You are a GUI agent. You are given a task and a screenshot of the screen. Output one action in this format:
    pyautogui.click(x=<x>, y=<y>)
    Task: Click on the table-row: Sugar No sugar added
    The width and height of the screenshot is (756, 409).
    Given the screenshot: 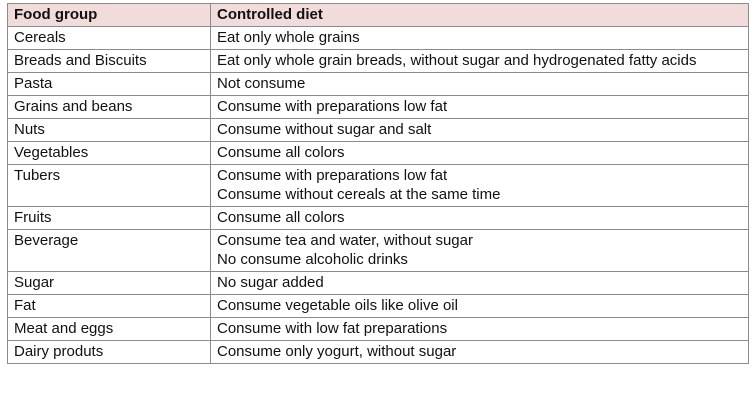 What is the action you would take?
    pyautogui.click(x=378, y=283)
    